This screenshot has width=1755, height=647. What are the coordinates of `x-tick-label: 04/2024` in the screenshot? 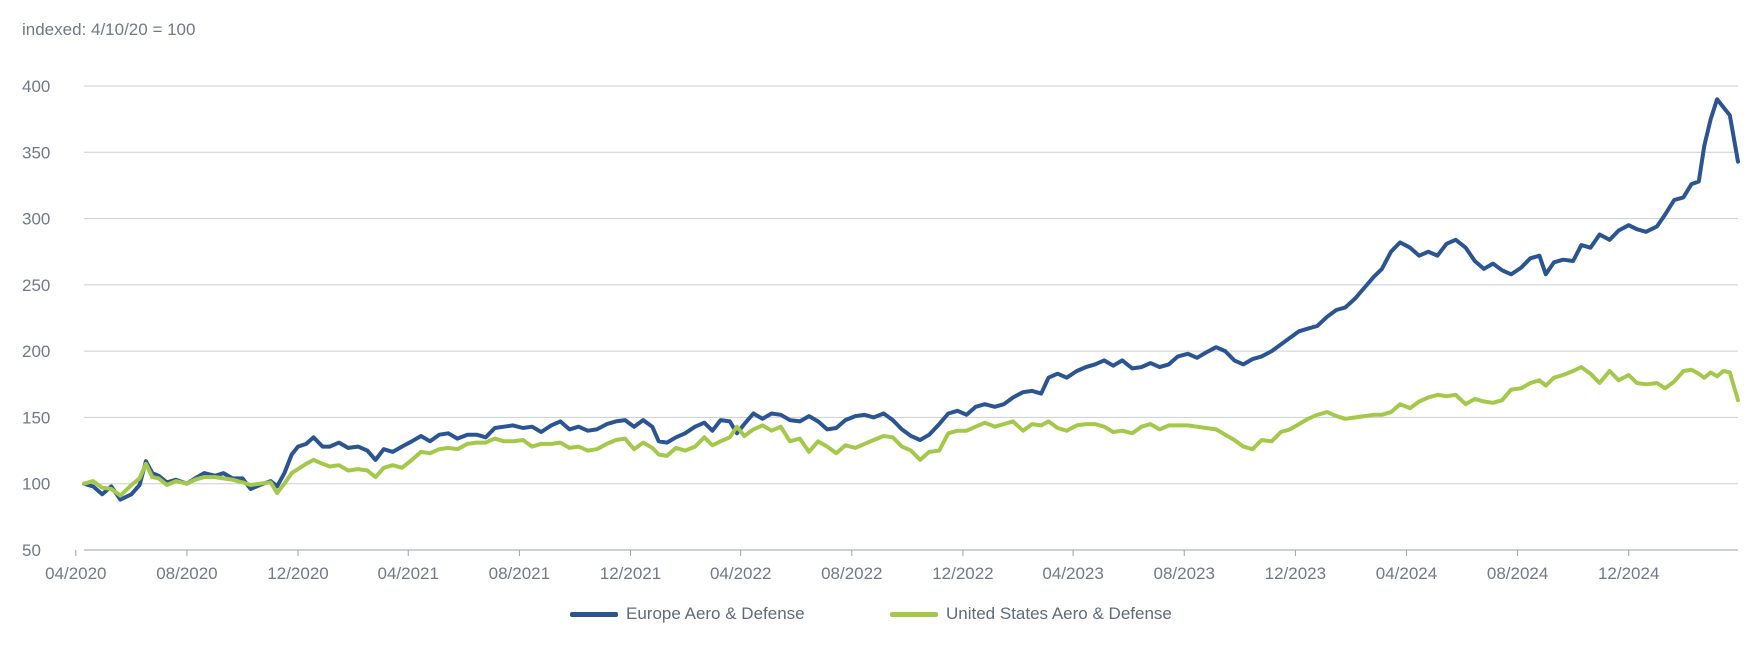 It's located at (1406, 573).